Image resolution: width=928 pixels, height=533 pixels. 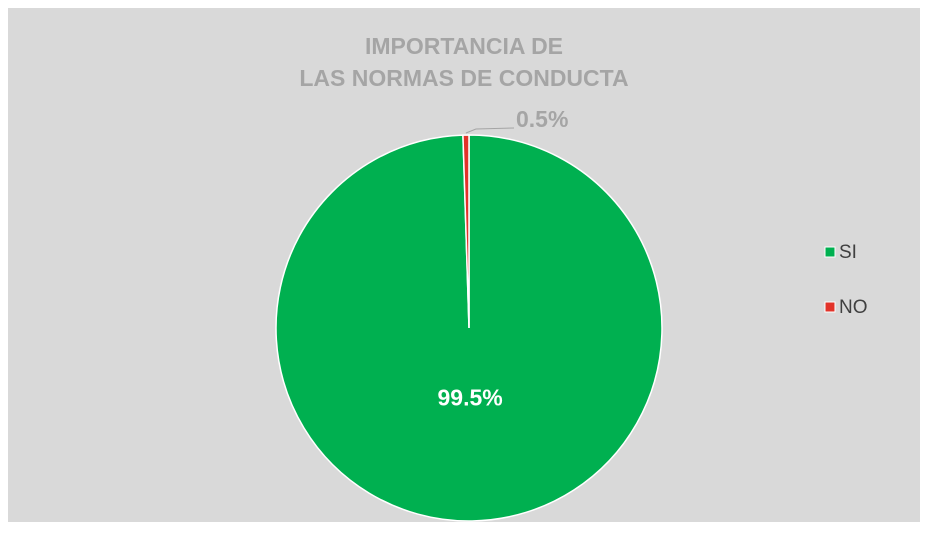 I want to click on leader-line, so click(x=490, y=130).